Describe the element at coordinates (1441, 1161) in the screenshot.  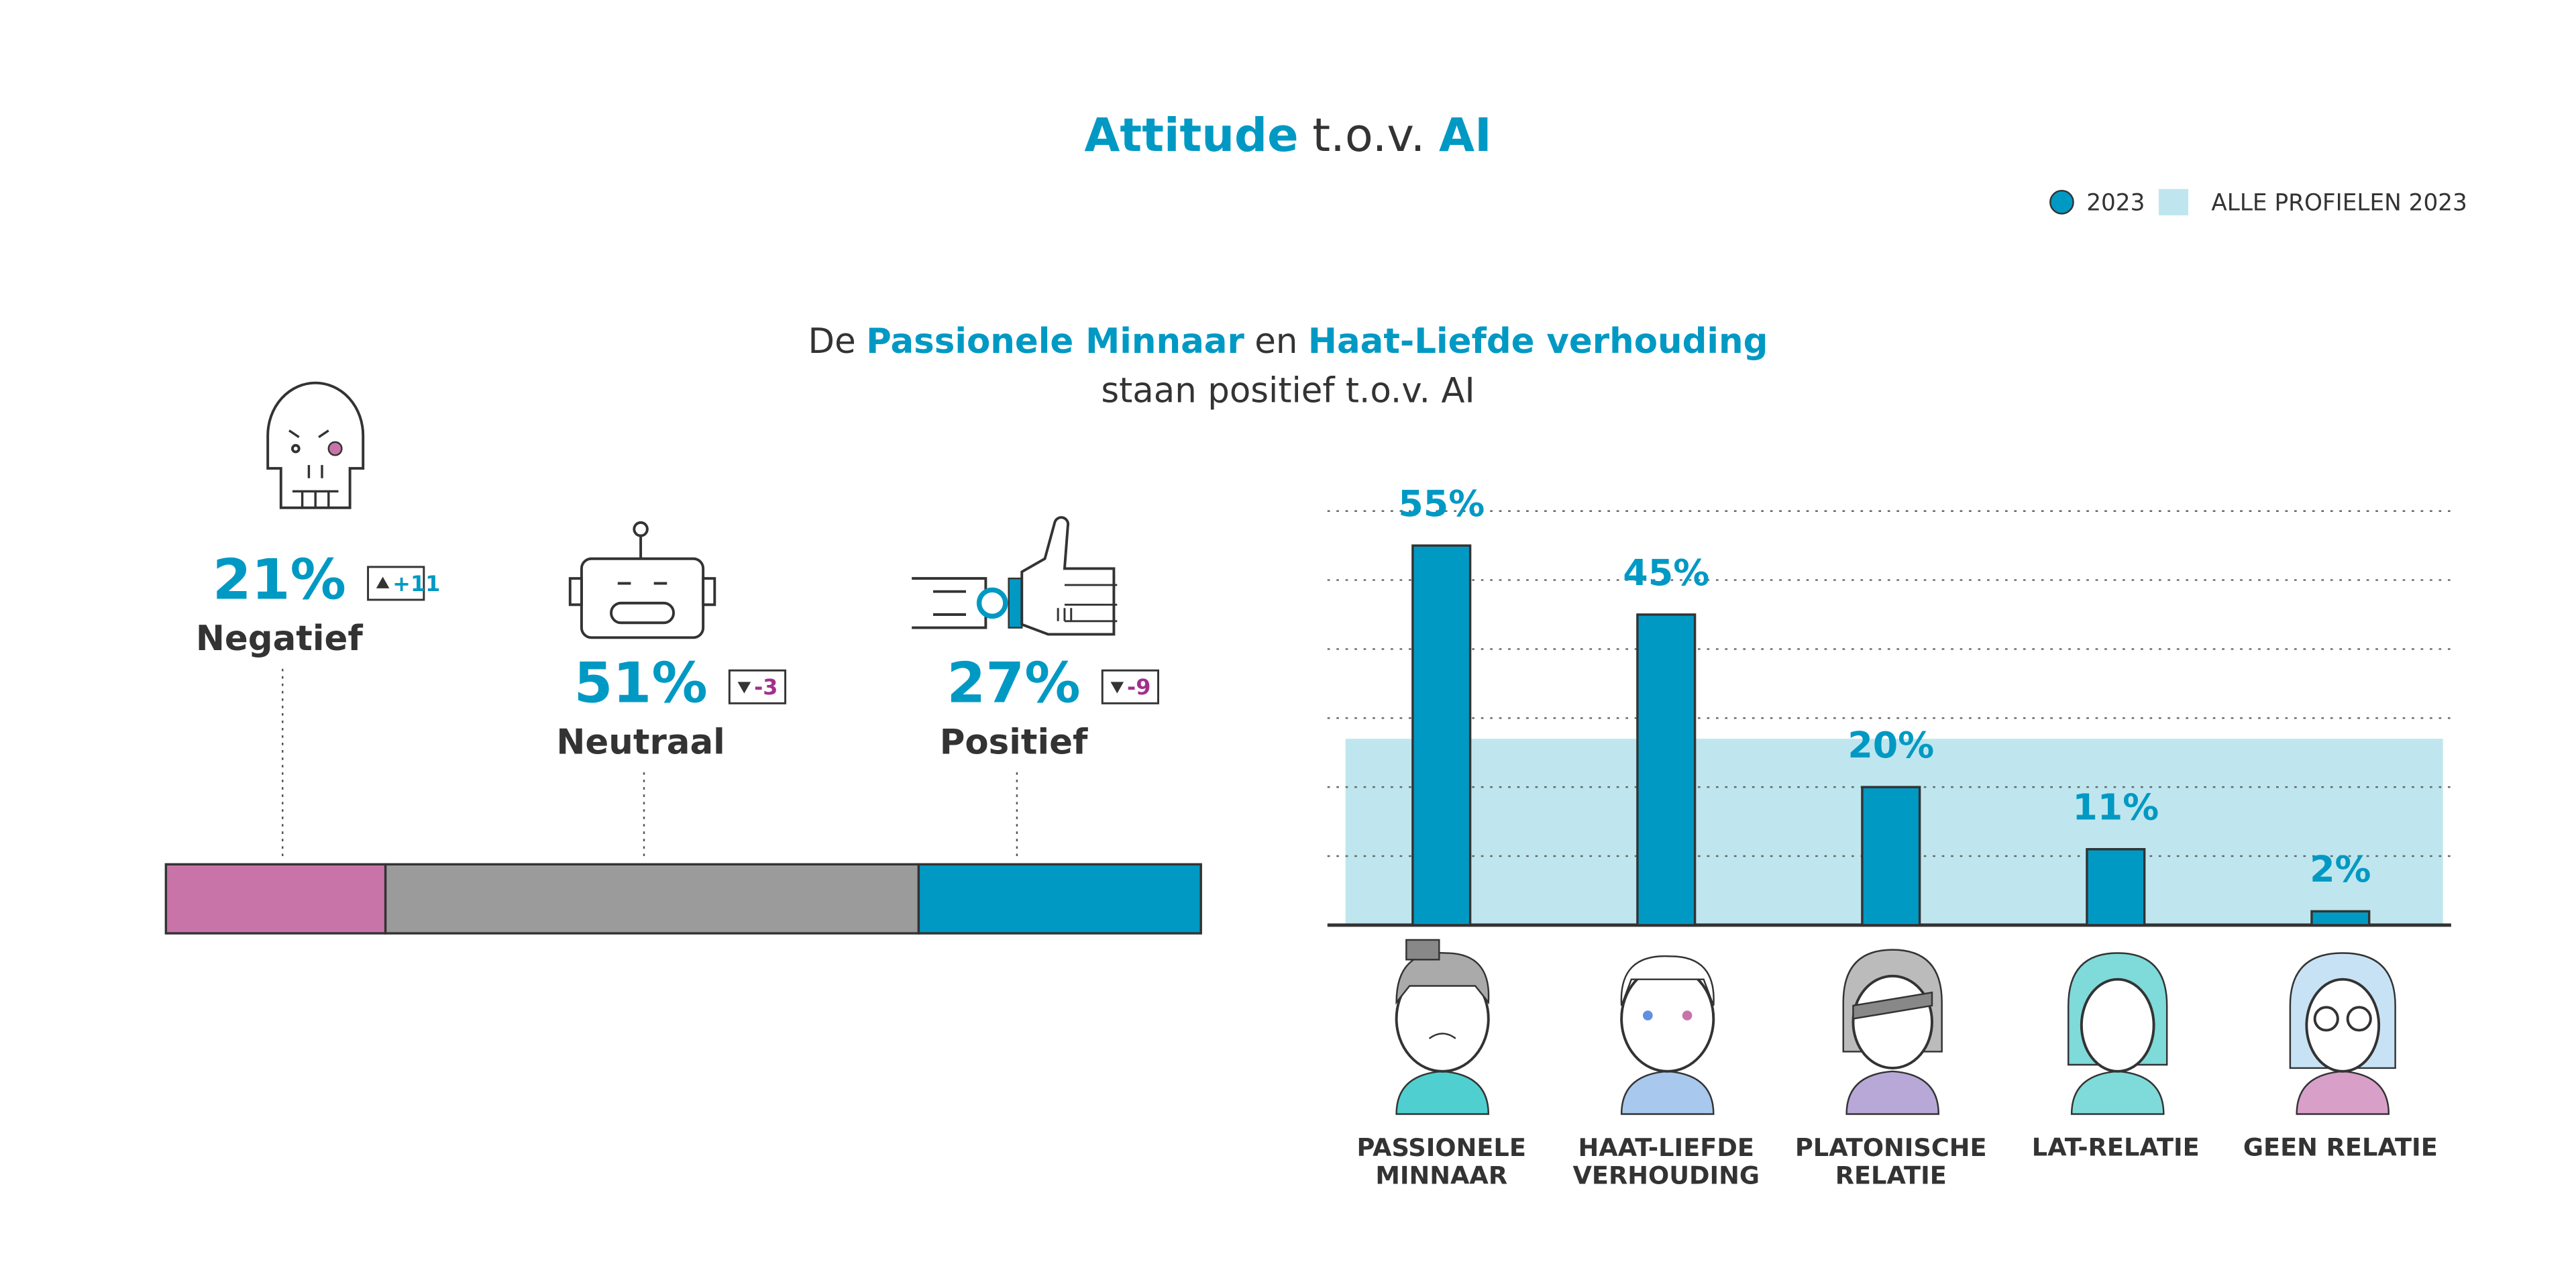
I see `x-tick-label: PASSIONELE MINNAAR` at that location.